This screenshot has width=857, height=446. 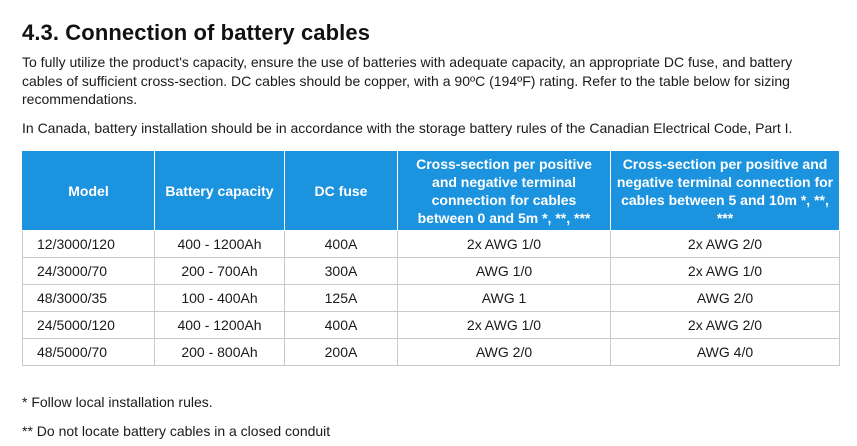 What do you see at coordinates (725, 298) in the screenshot?
I see `cell-cross-section-5-10m: AWG 2/0` at bounding box center [725, 298].